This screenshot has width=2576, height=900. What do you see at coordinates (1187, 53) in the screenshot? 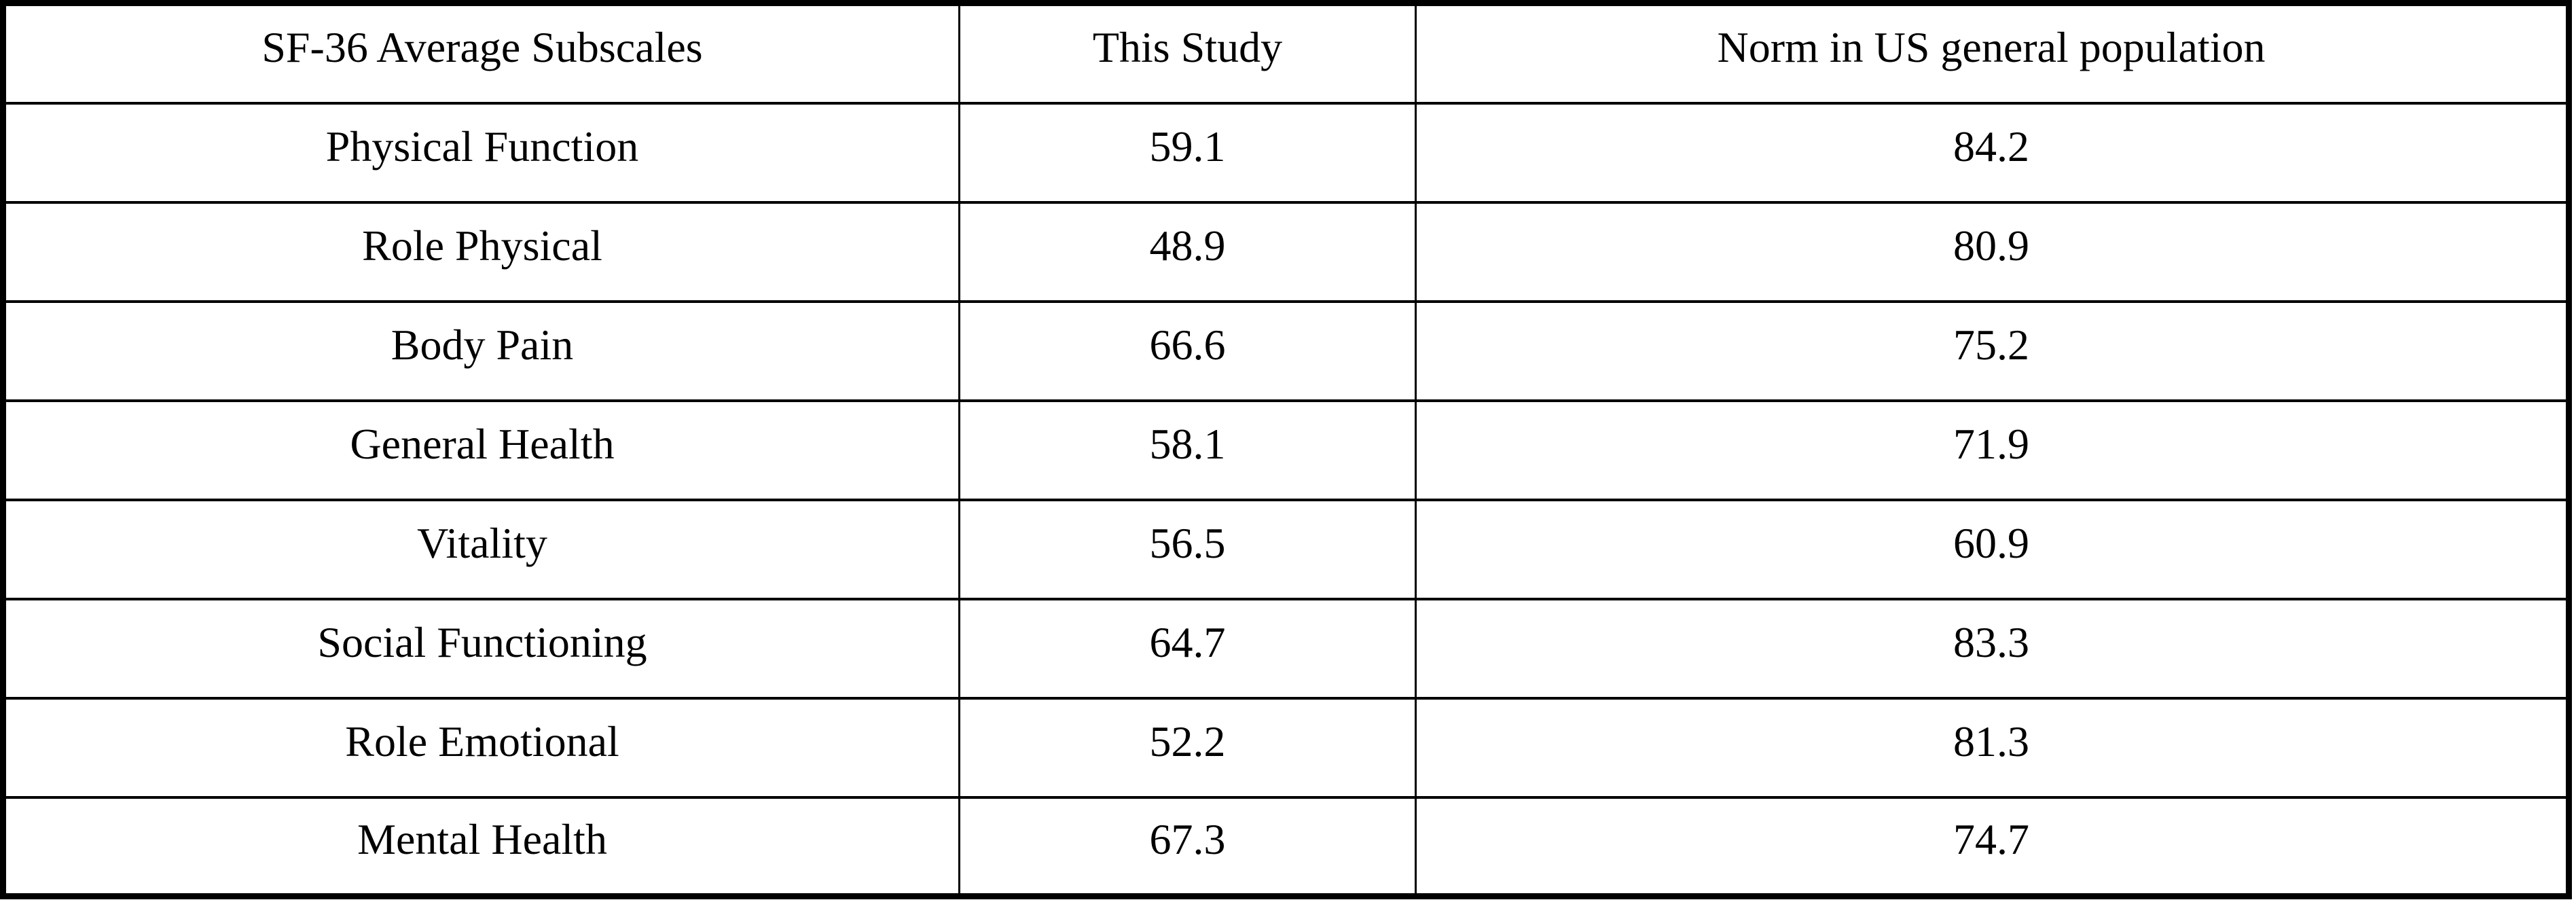
I see `column-header-this-study: This Study` at bounding box center [1187, 53].